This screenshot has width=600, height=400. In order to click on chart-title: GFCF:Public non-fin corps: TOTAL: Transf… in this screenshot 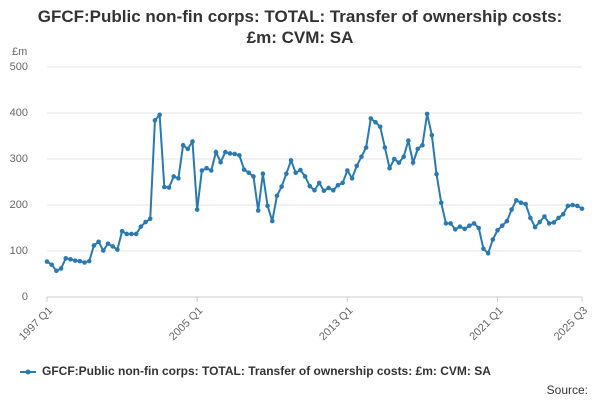, I will do `click(300, 27)`.